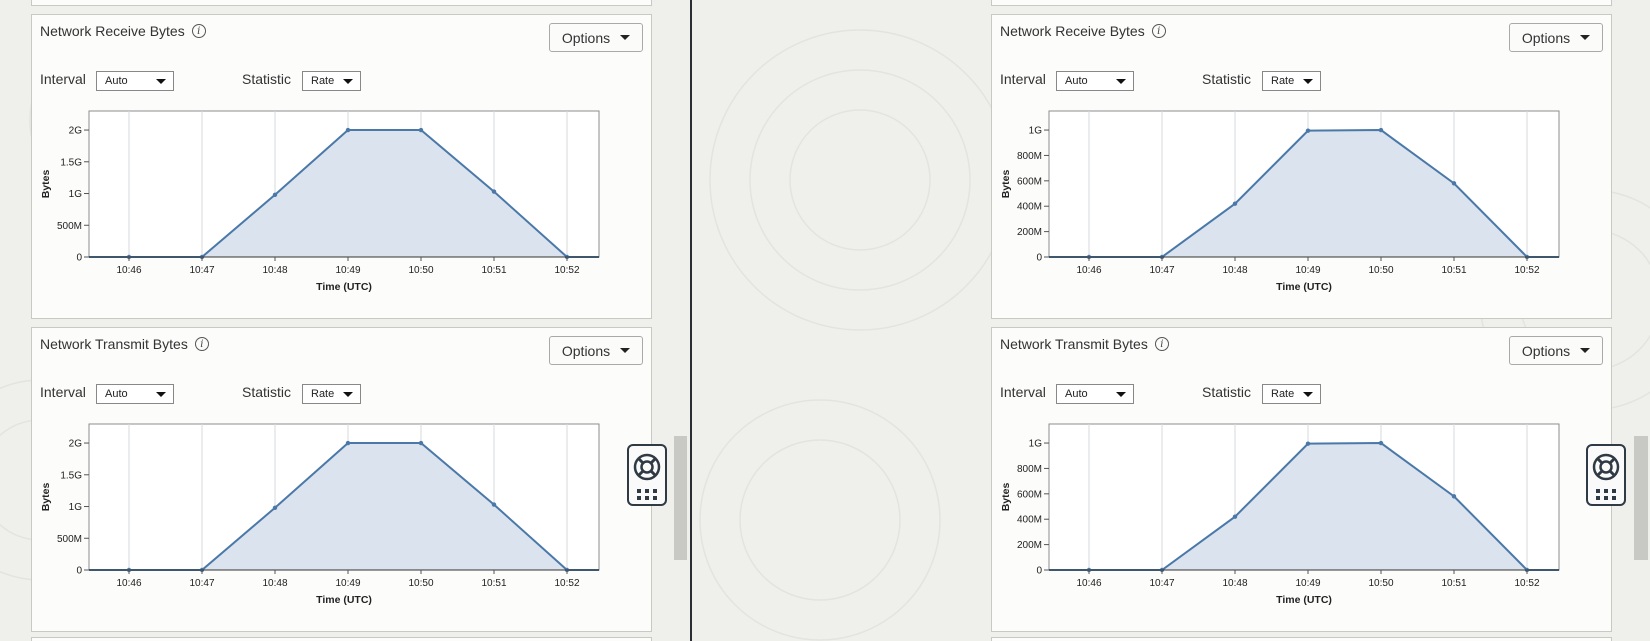  What do you see at coordinates (691, 320) in the screenshot?
I see `pane-splitter` at bounding box center [691, 320].